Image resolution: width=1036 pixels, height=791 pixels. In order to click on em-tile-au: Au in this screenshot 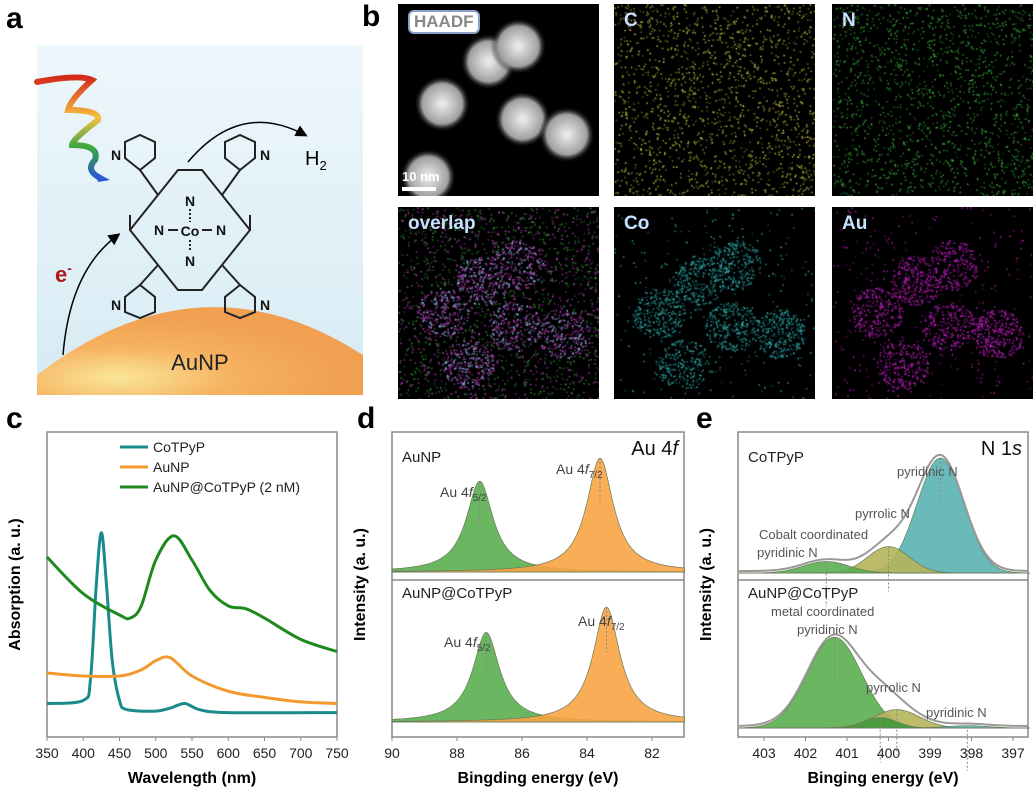, I will do `click(932, 303)`.